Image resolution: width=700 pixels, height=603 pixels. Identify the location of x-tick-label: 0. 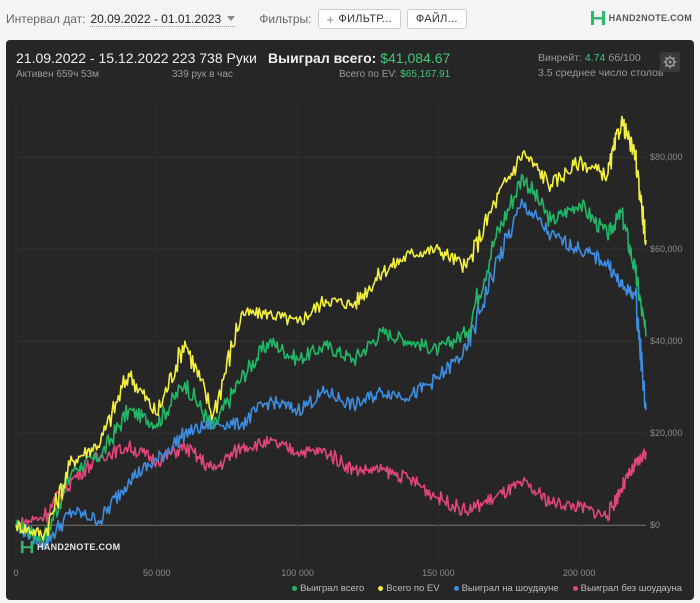
(15, 573).